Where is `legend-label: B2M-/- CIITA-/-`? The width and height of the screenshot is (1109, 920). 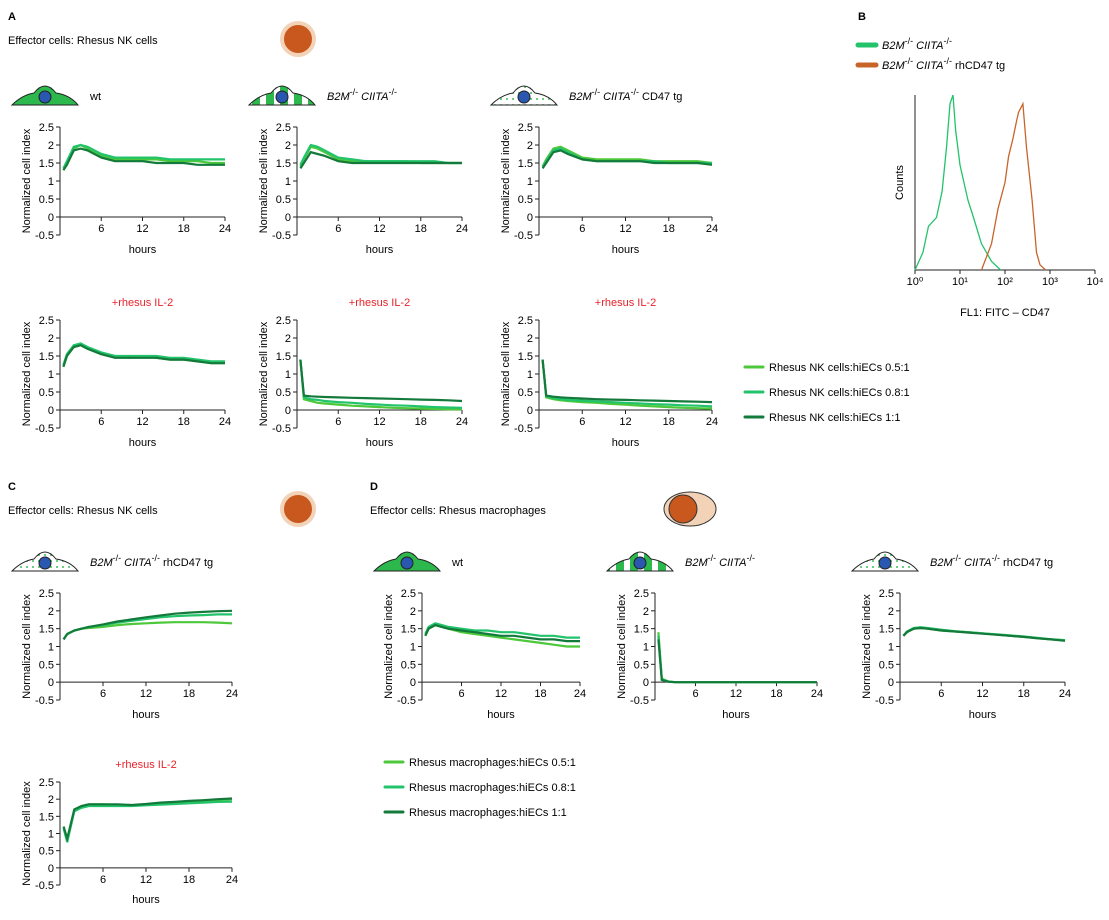 legend-label: B2M-/- CIITA-/- is located at coordinates (917, 44).